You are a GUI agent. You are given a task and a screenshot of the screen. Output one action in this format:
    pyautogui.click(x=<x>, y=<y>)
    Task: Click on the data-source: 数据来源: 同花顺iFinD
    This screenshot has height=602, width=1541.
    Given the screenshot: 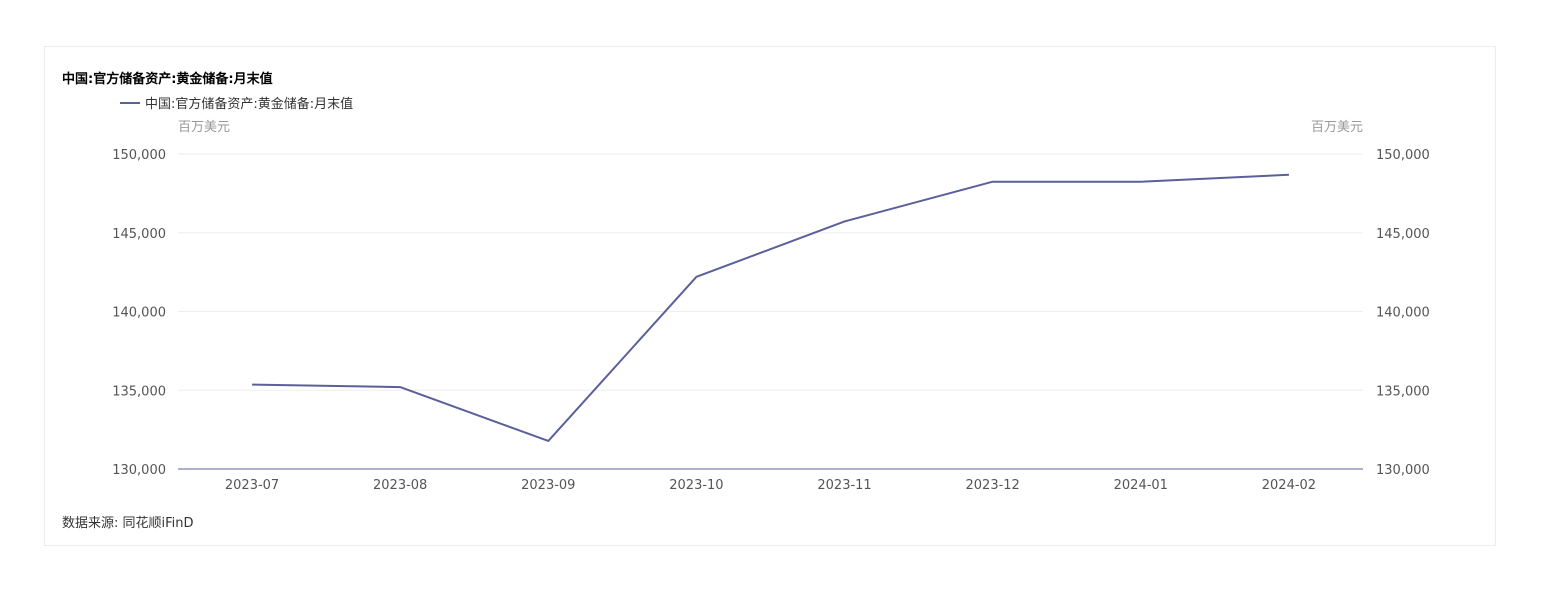 What is the action you would take?
    pyautogui.click(x=128, y=521)
    